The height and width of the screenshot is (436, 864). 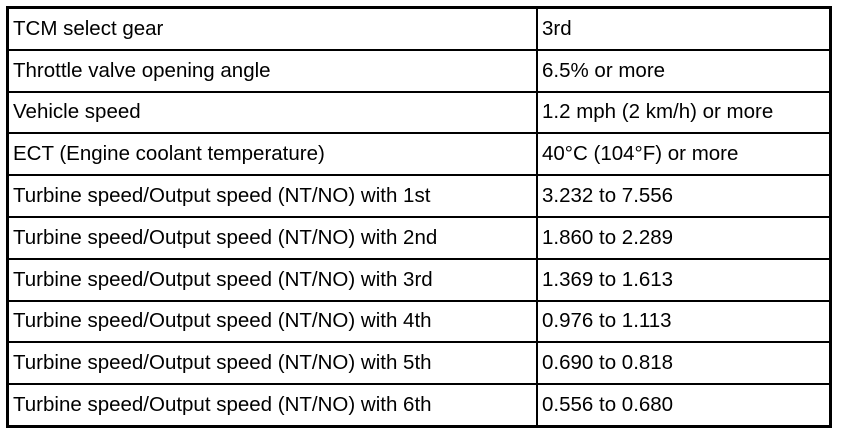 What do you see at coordinates (684, 279) in the screenshot?
I see `value-cell: 1.369 to 1.613` at bounding box center [684, 279].